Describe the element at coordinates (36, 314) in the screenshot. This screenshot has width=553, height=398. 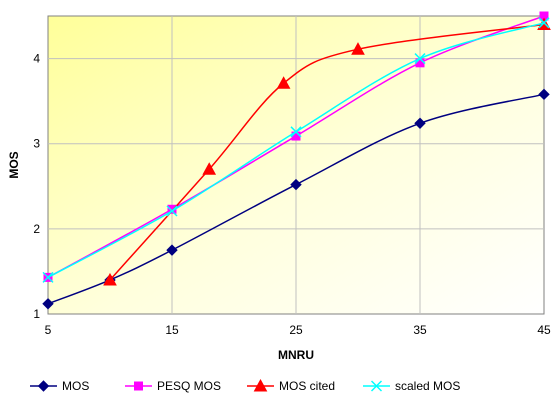
I see `y-tick-label: 1` at that location.